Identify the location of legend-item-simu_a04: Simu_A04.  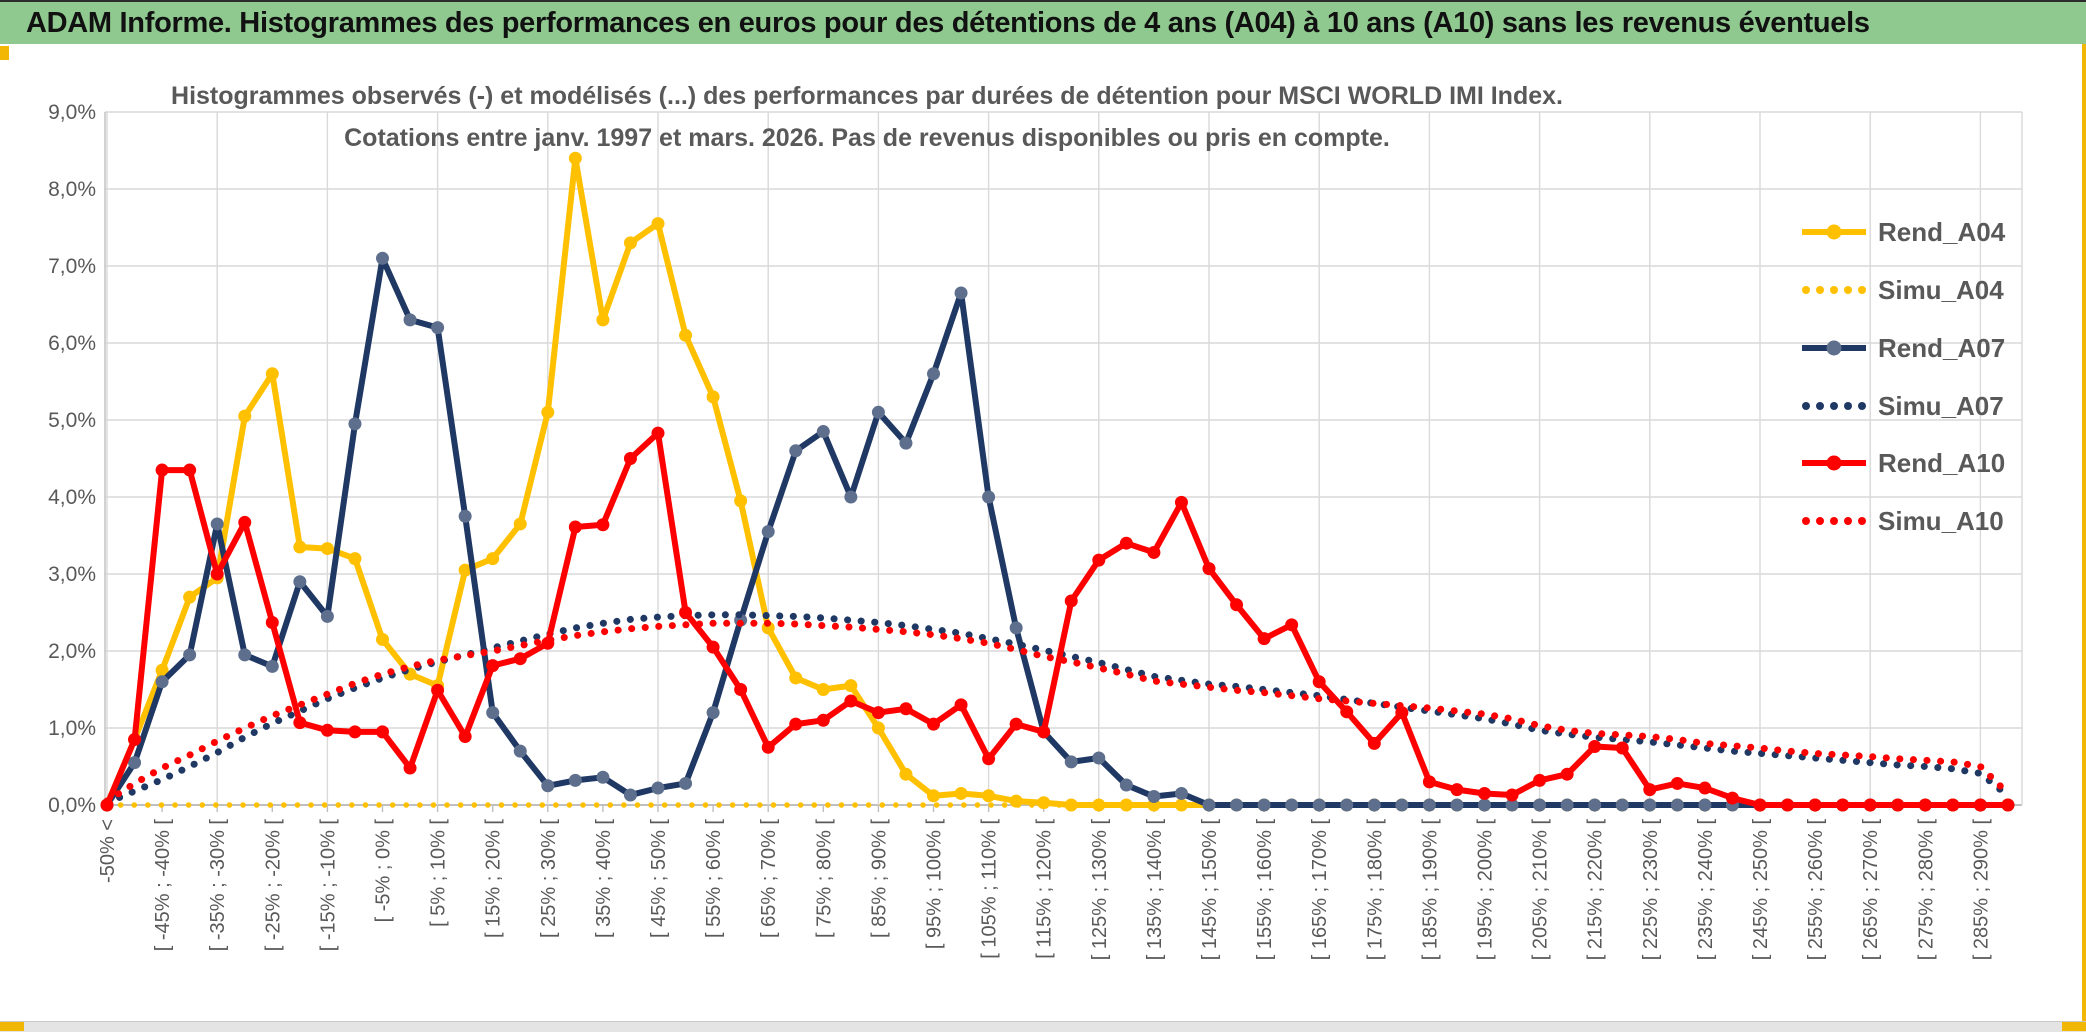
(1903, 290).